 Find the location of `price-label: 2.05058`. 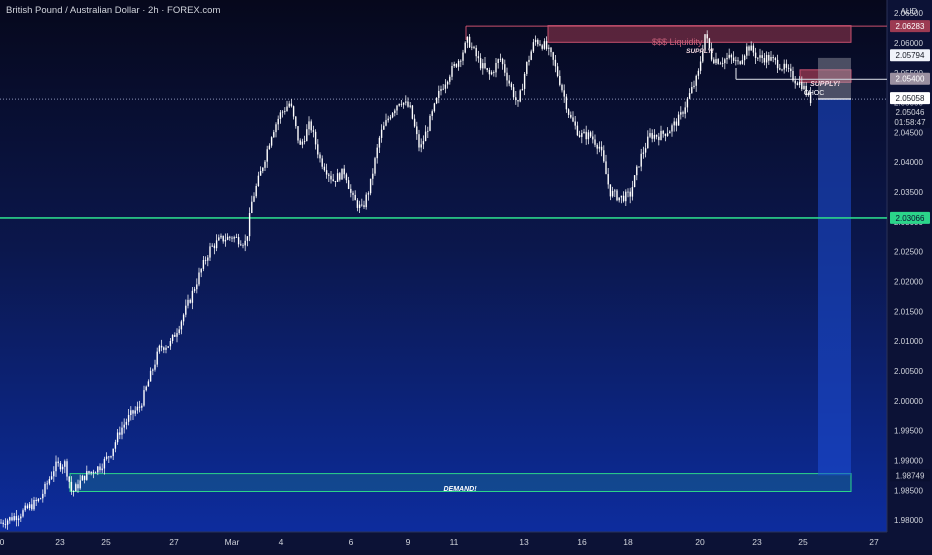

price-label: 2.05058 is located at coordinates (910, 98).